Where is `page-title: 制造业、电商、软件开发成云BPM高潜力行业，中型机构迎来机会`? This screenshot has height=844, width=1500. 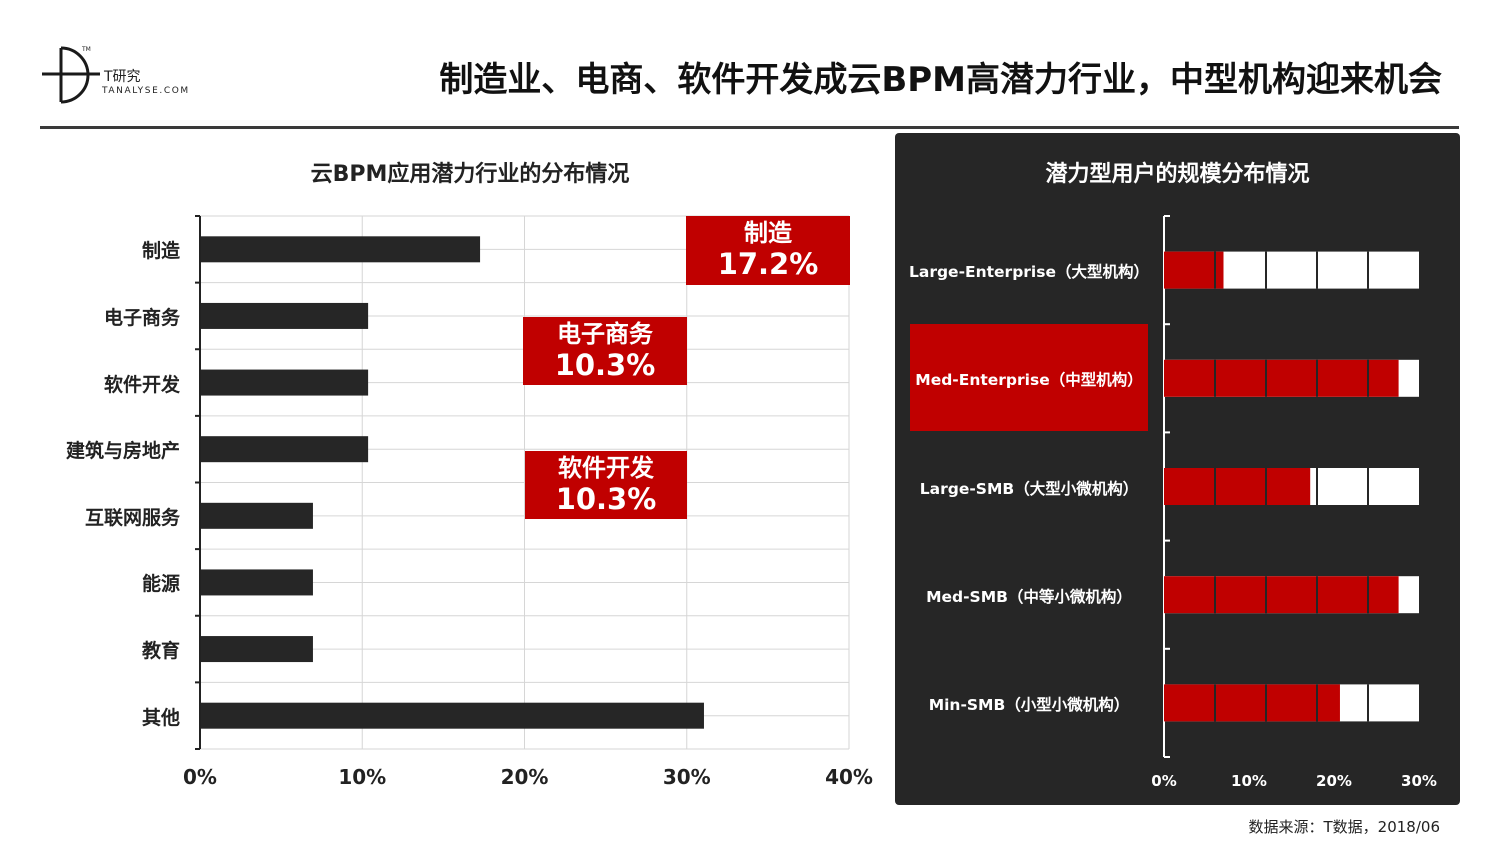 page-title: 制造业、电商、软件开发成云BPM高潜力行业，中型机构迎来机会 is located at coordinates (940, 80).